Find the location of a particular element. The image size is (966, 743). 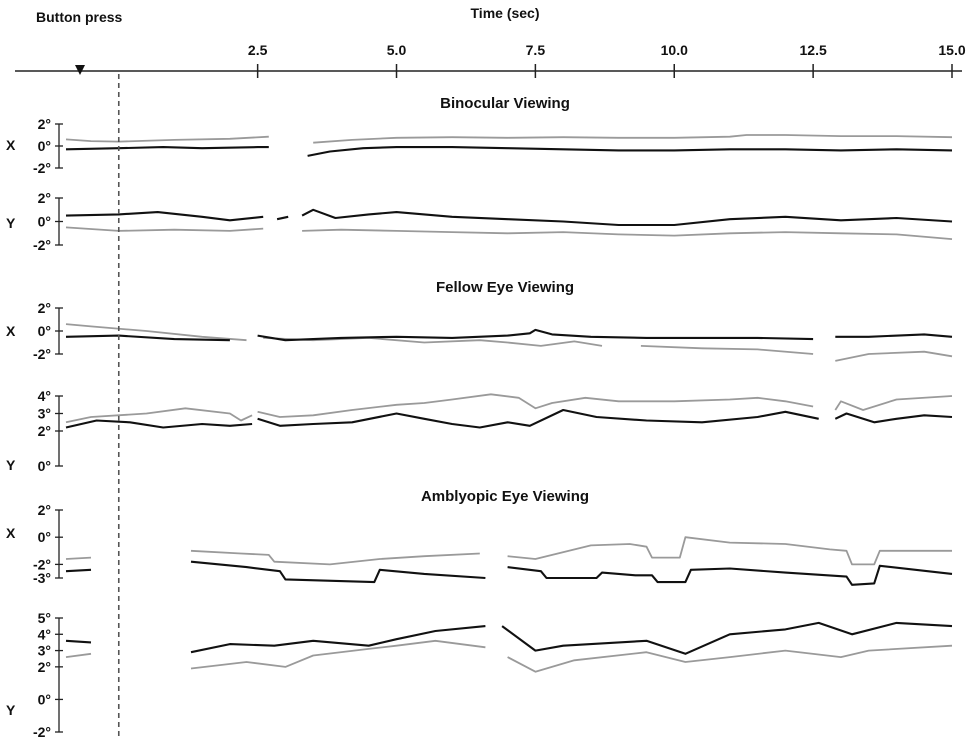

panel-x: 2° 0° -2°-3° X is located at coordinates (479, 544).